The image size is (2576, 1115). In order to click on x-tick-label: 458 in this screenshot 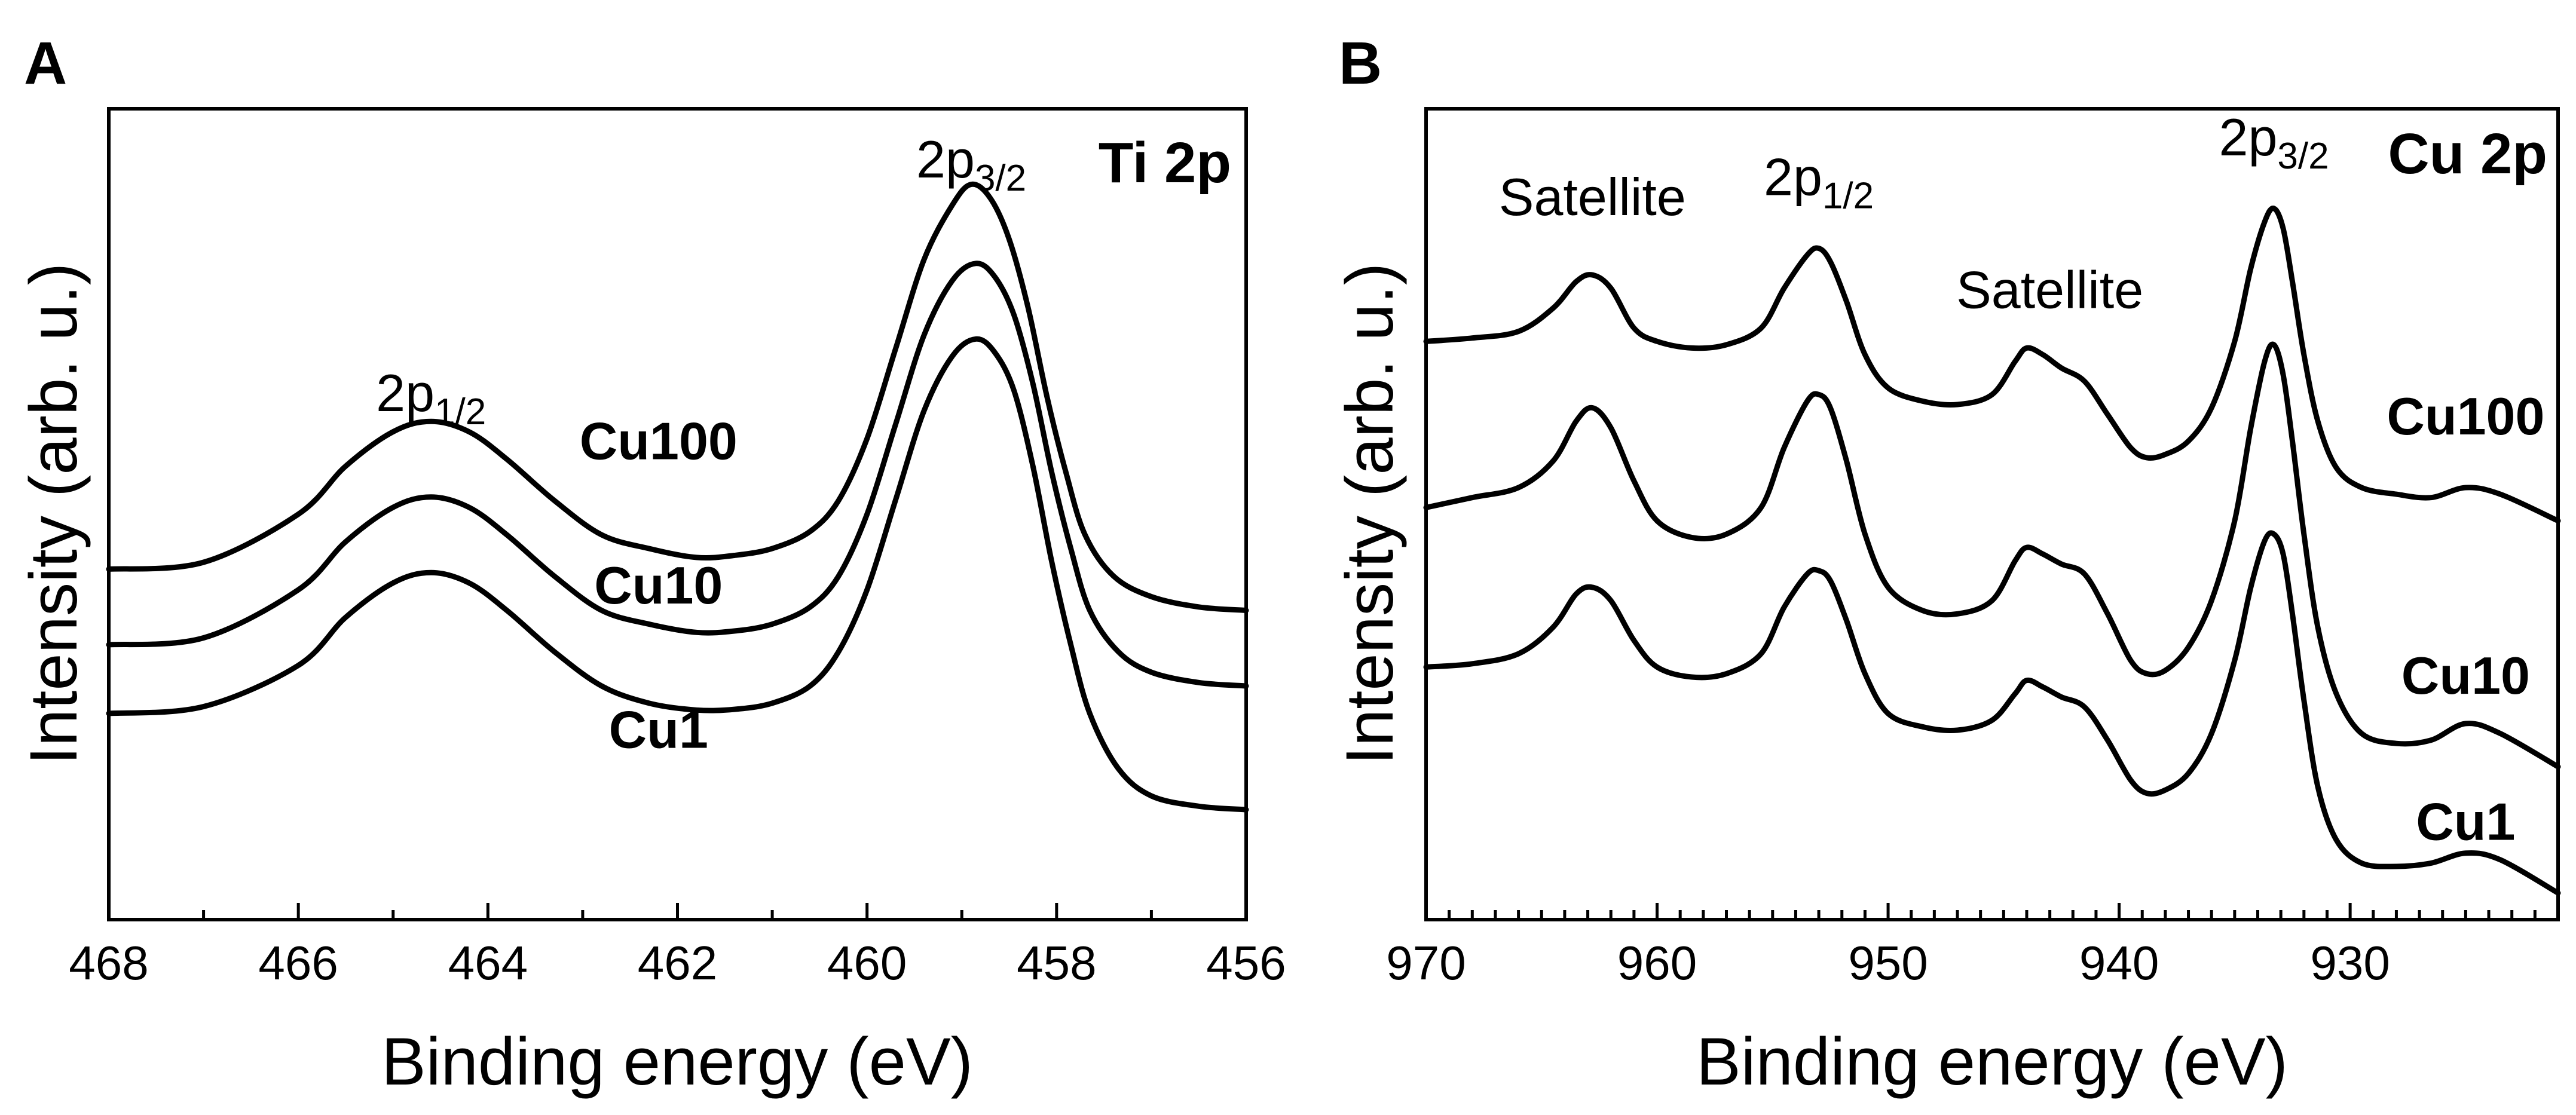, I will do `click(1056, 963)`.